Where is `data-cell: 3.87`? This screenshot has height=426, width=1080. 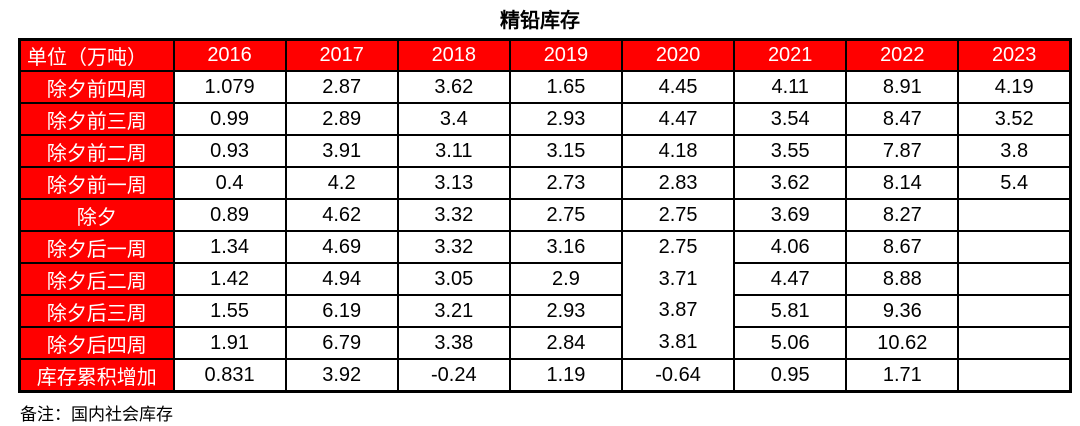
data-cell: 3.87 is located at coordinates (678, 310).